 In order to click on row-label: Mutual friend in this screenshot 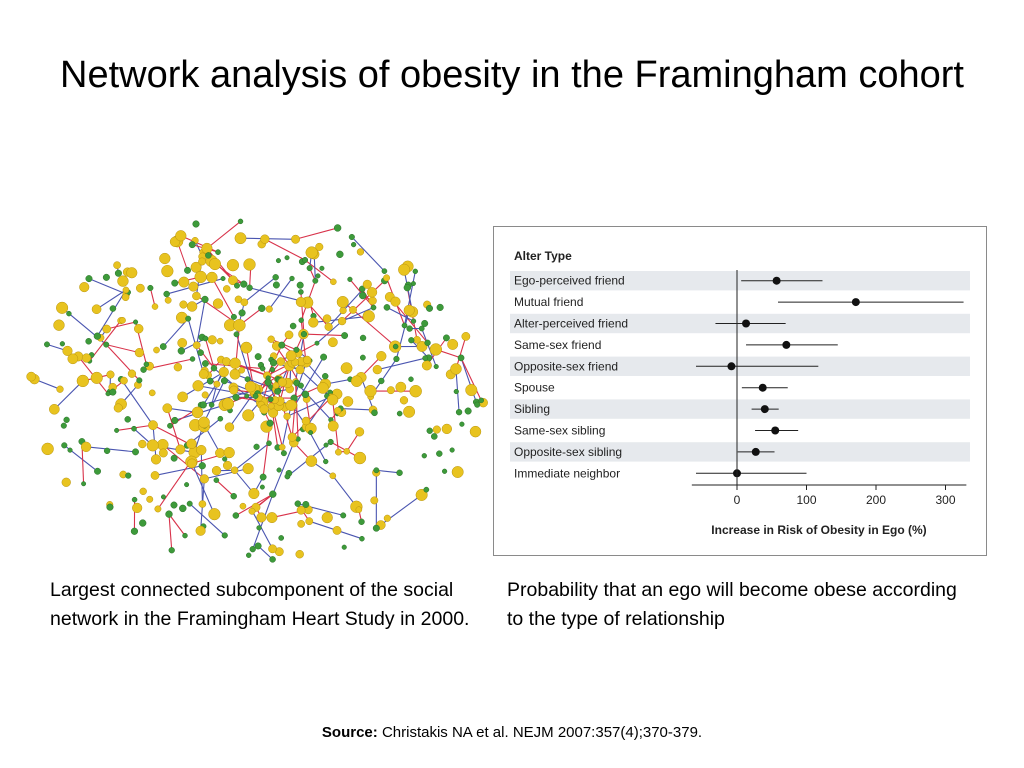, I will do `click(548, 302)`.